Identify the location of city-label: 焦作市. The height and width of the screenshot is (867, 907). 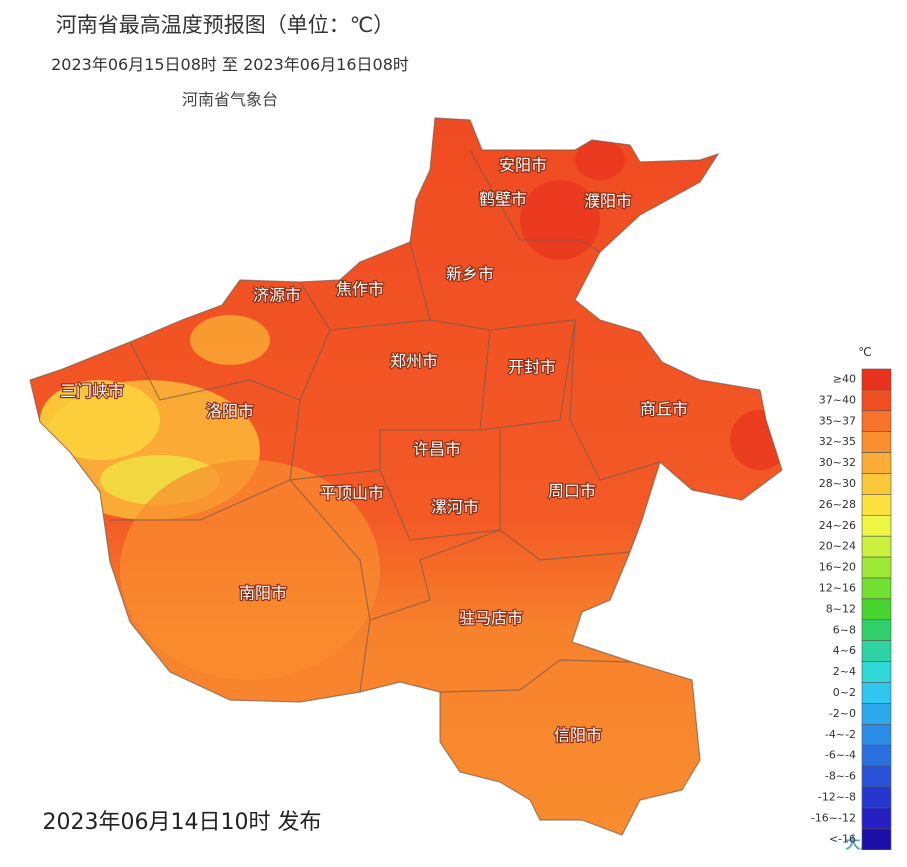
(360, 289).